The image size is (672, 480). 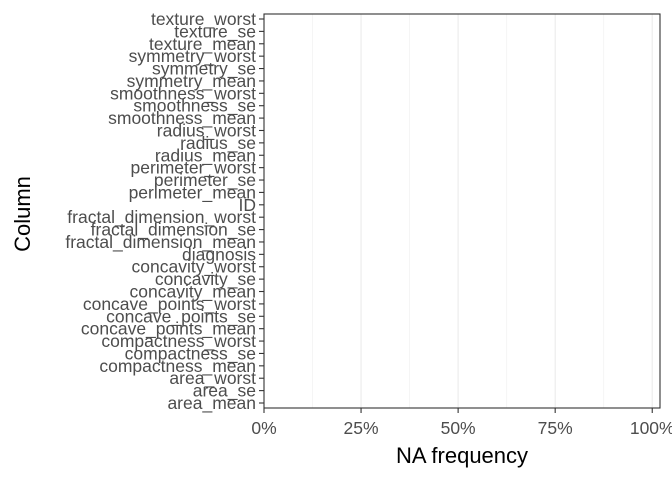 I want to click on y-tick-label: fractal_dimension_worst, so click(x=161, y=217).